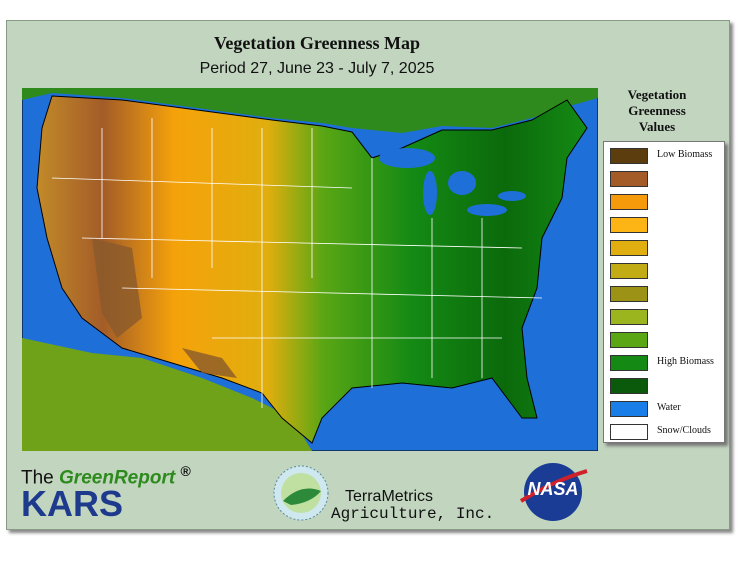 The width and height of the screenshot is (738, 565). Describe the element at coordinates (553, 489) in the screenshot. I see `nasa-logo: NASA` at that location.